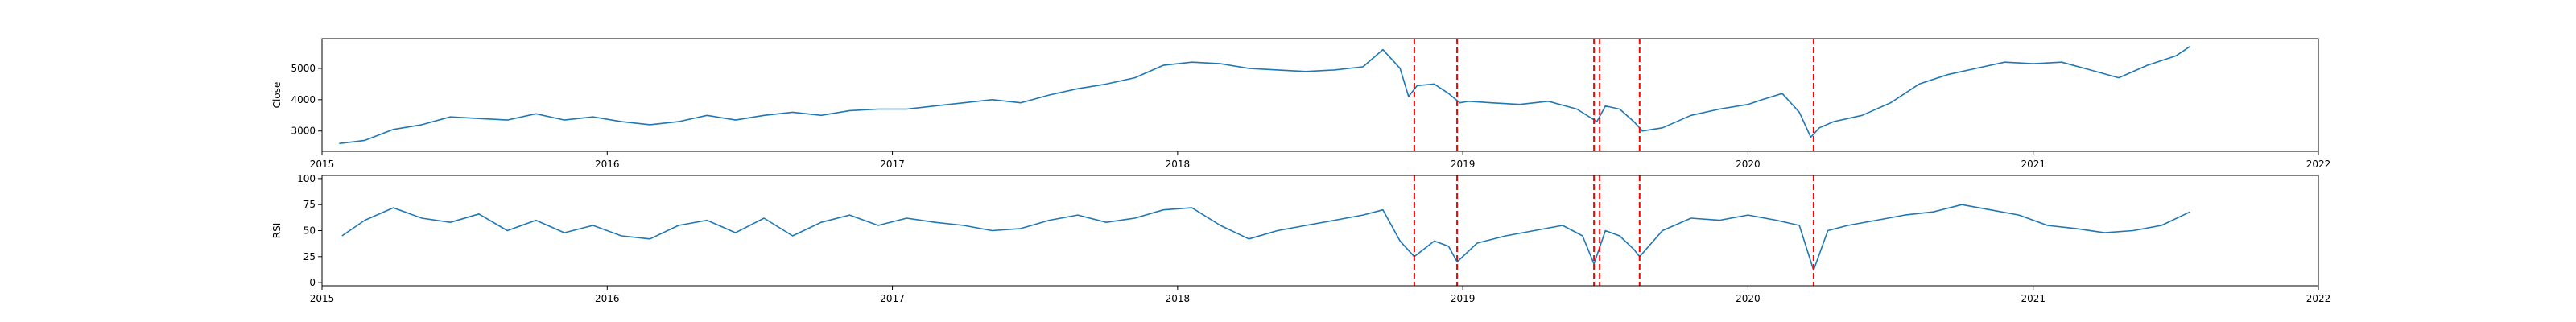  What do you see at coordinates (277, 95) in the screenshot?
I see `close-y-axis-label: Close` at bounding box center [277, 95].